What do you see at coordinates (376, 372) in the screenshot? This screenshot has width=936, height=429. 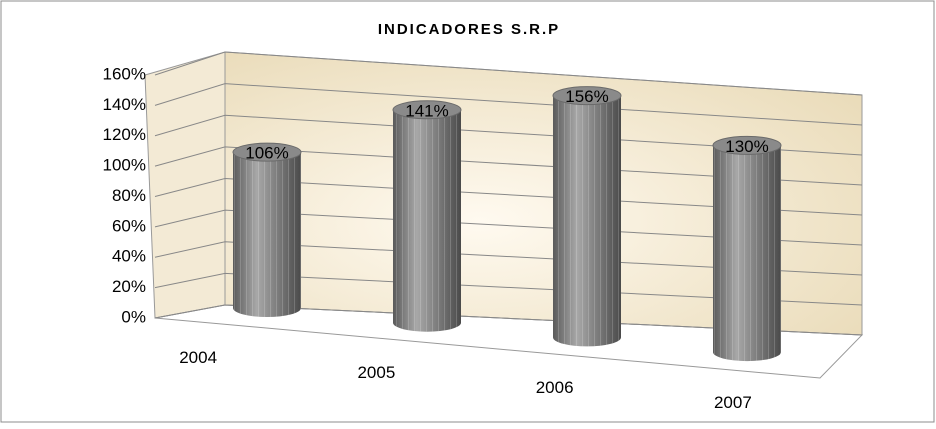 I see `x-tick-label: 2005` at bounding box center [376, 372].